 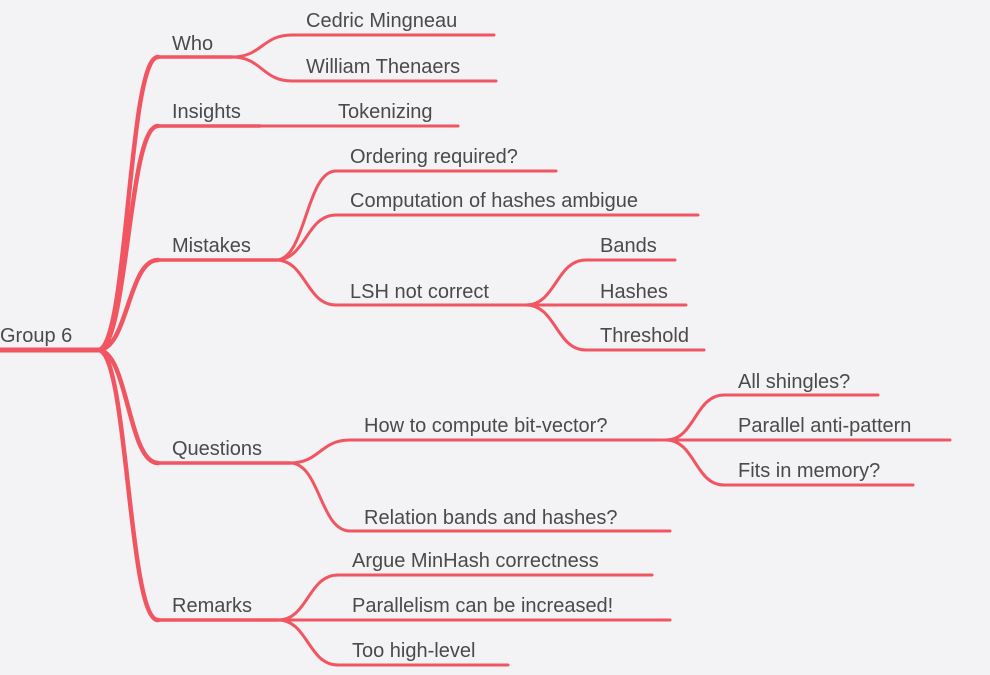 I want to click on node-computation-of-hashes: Computation of hashes ambigue, so click(x=494, y=201).